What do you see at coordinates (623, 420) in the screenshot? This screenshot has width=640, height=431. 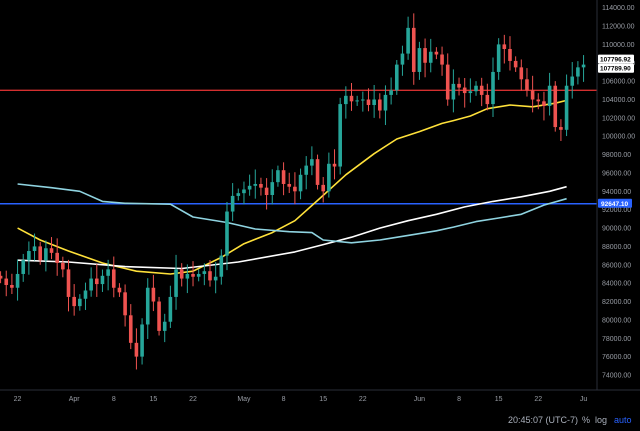 I see `auto-scale-toggle: auto` at bounding box center [623, 420].